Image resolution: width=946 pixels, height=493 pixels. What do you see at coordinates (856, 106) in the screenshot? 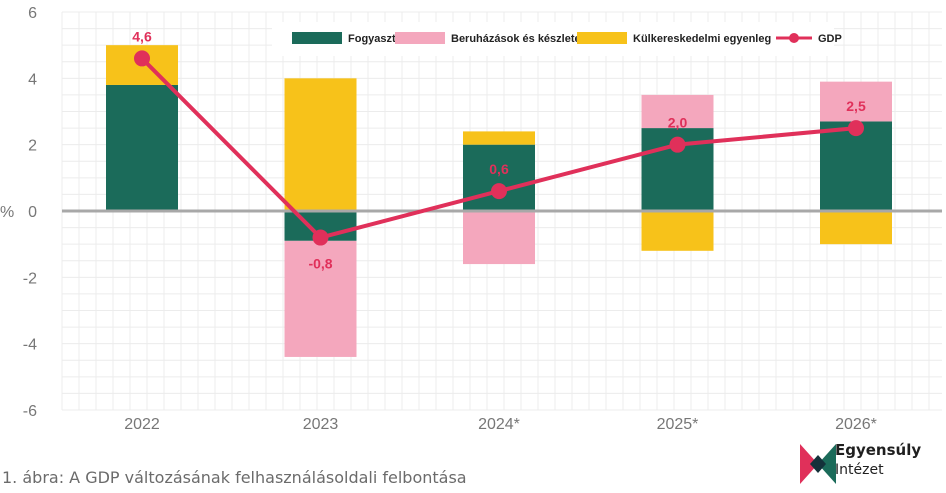
I see `gdp-data-label: 2,5` at bounding box center [856, 106].